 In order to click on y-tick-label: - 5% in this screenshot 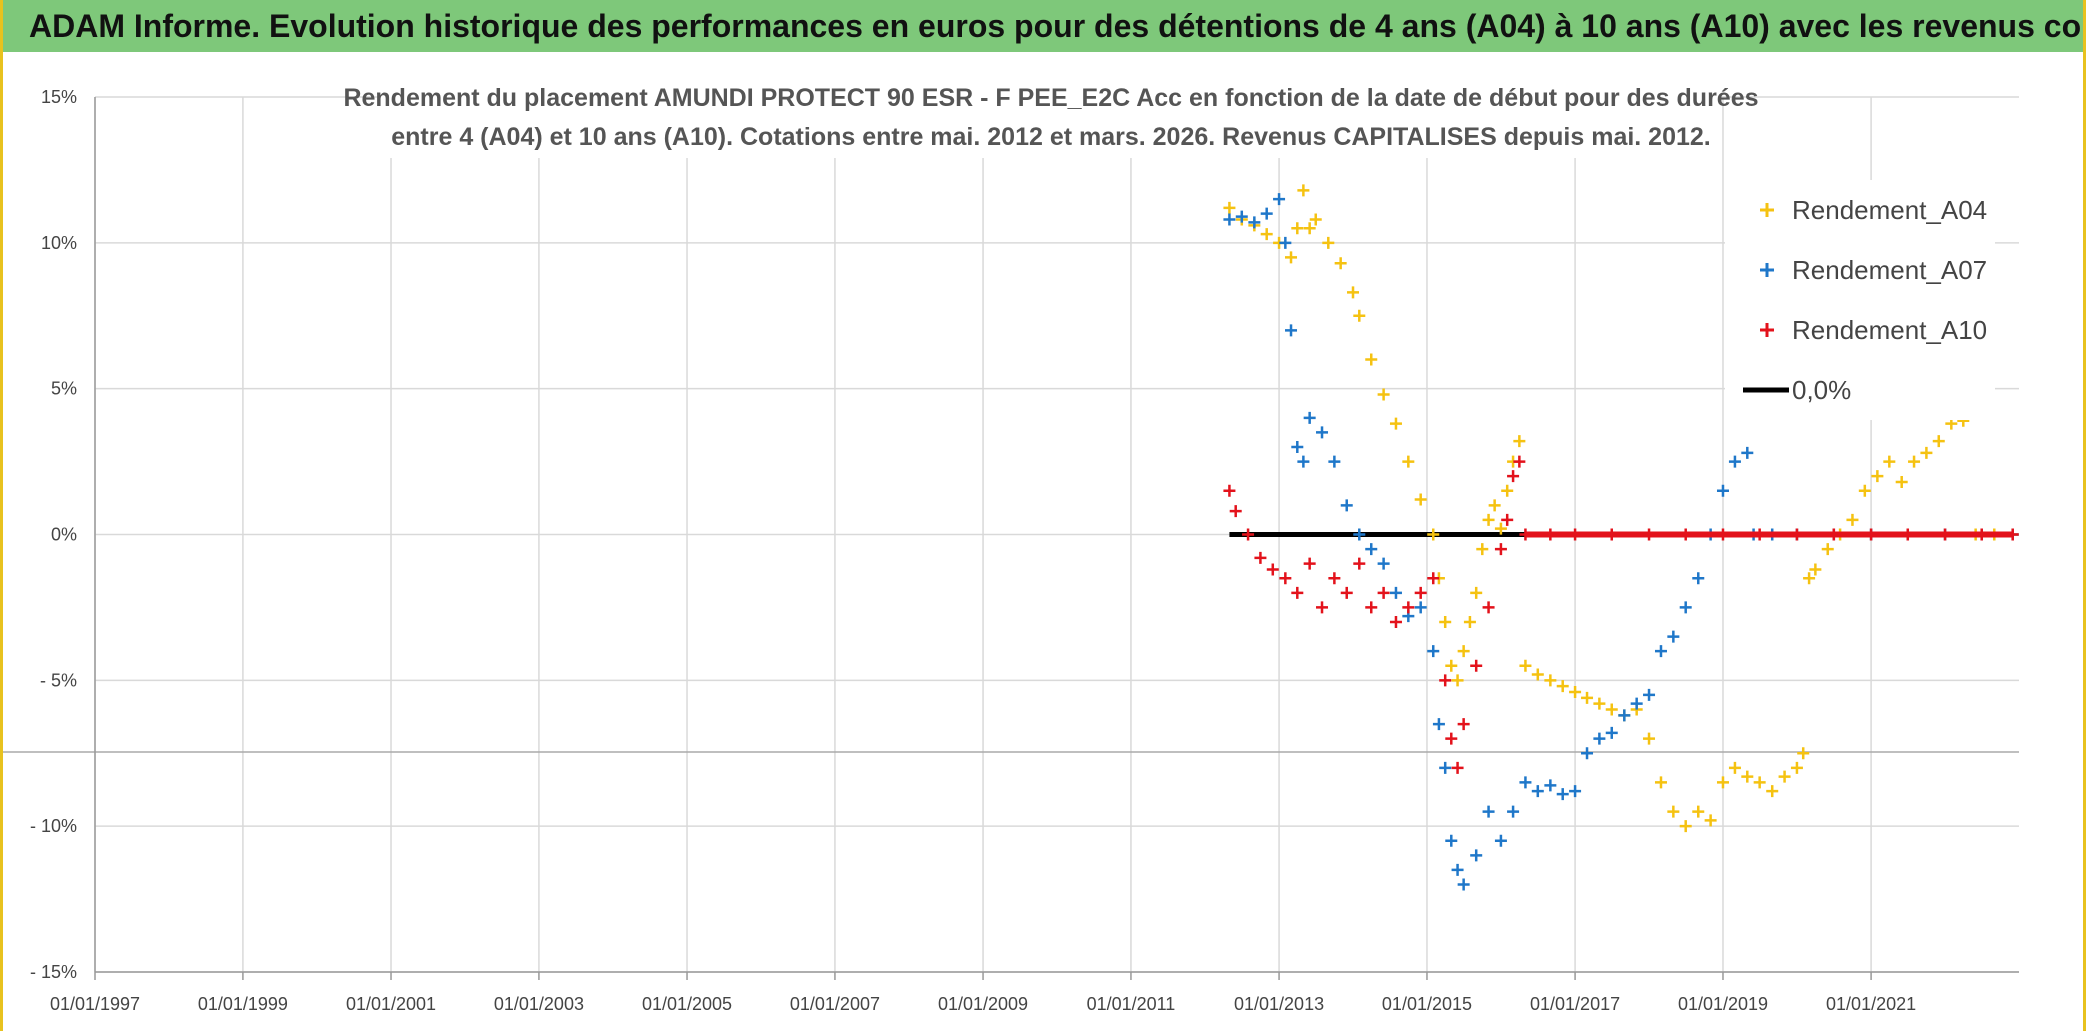, I will do `click(58, 680)`.